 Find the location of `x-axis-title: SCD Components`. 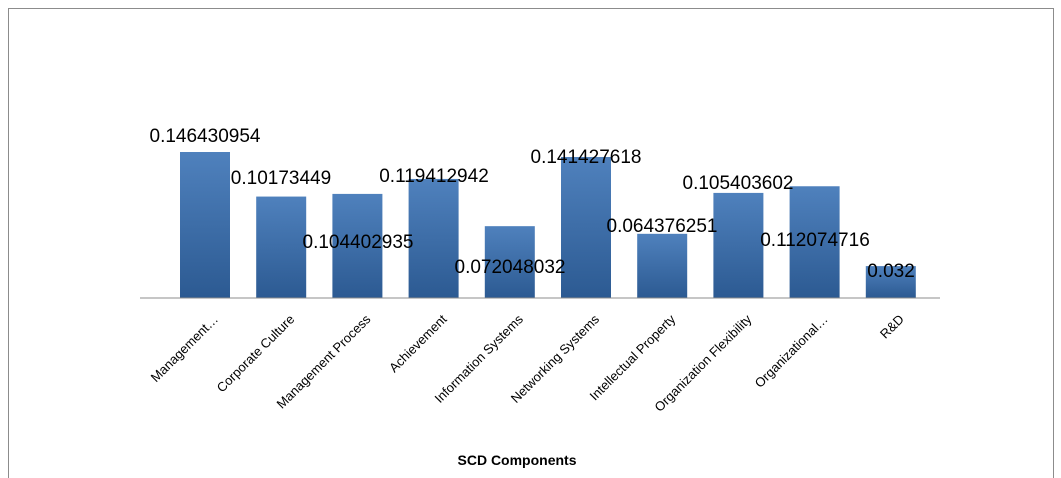

x-axis-title: SCD Components is located at coordinates (517, 460).